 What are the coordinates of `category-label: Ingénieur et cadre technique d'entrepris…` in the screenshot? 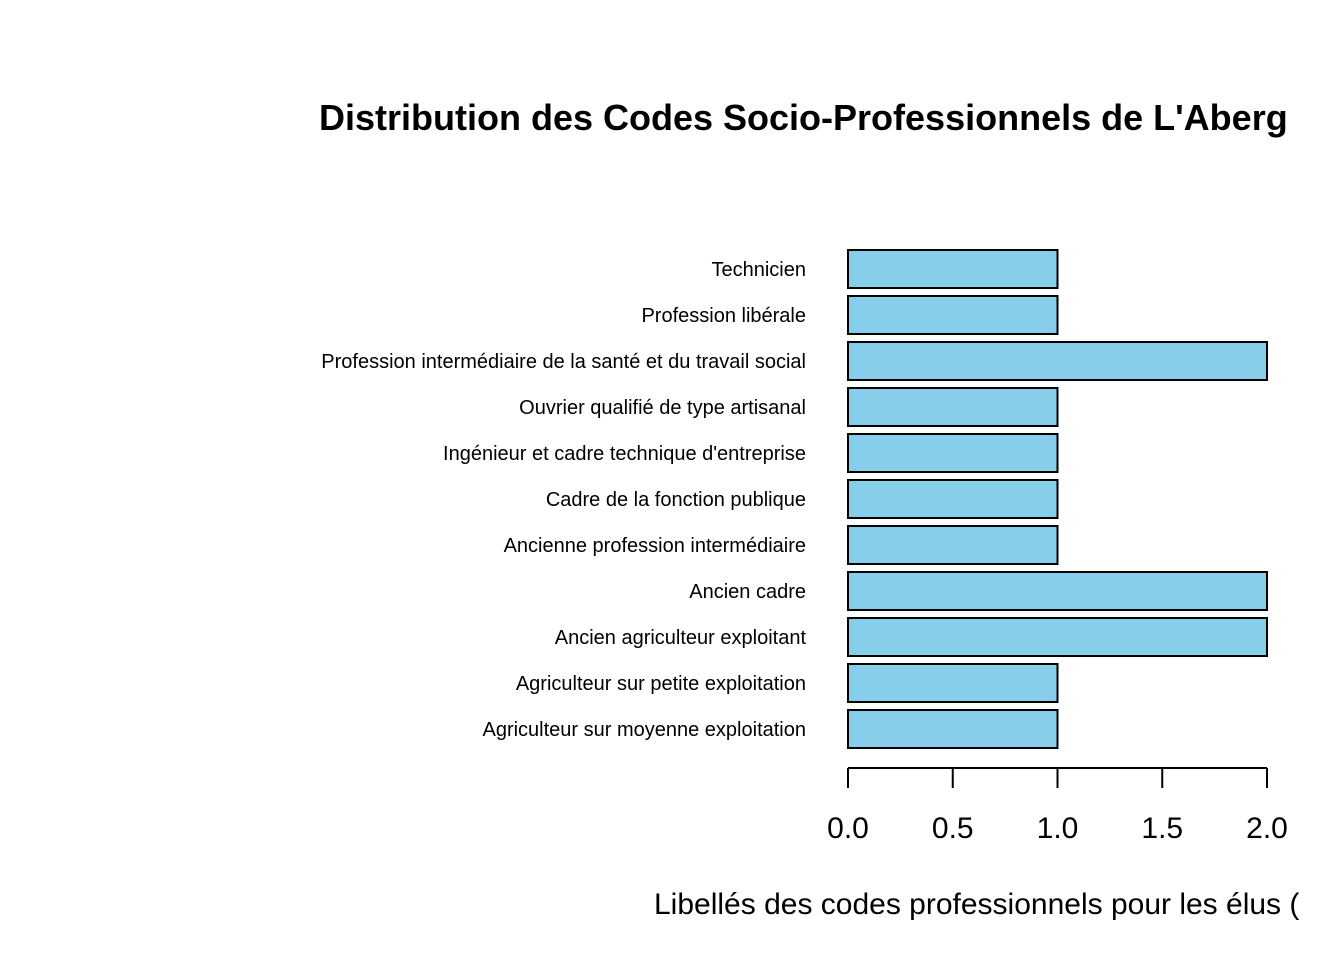 It's located at (624, 454).